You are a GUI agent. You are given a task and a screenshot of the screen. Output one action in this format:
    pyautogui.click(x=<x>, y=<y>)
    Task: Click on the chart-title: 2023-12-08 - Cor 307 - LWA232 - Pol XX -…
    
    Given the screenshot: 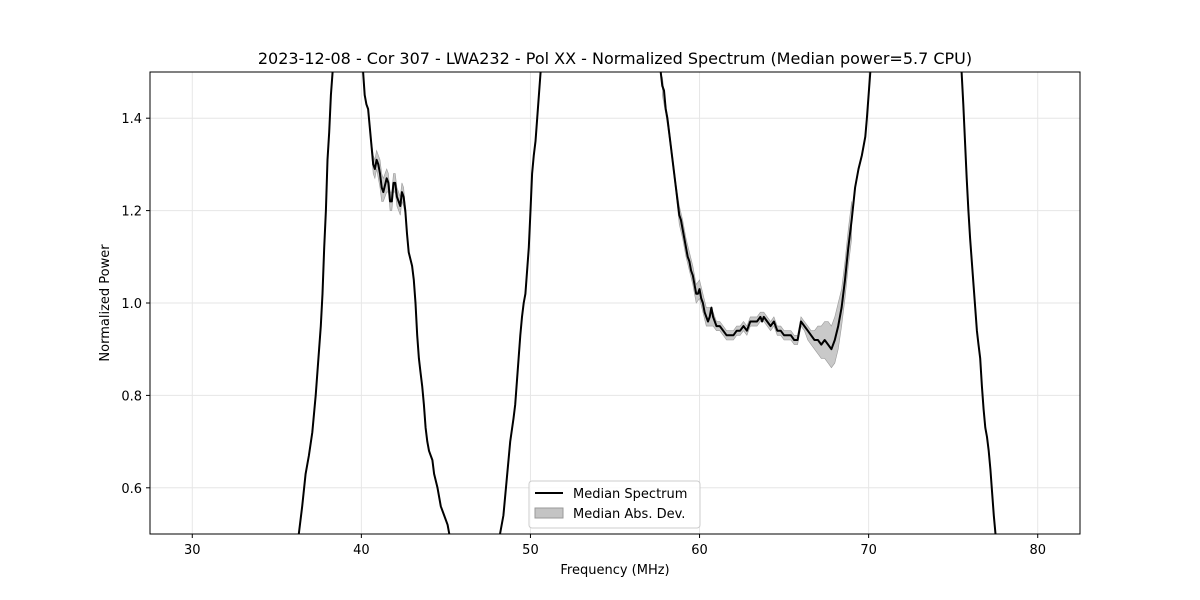 What is the action you would take?
    pyautogui.click(x=615, y=58)
    